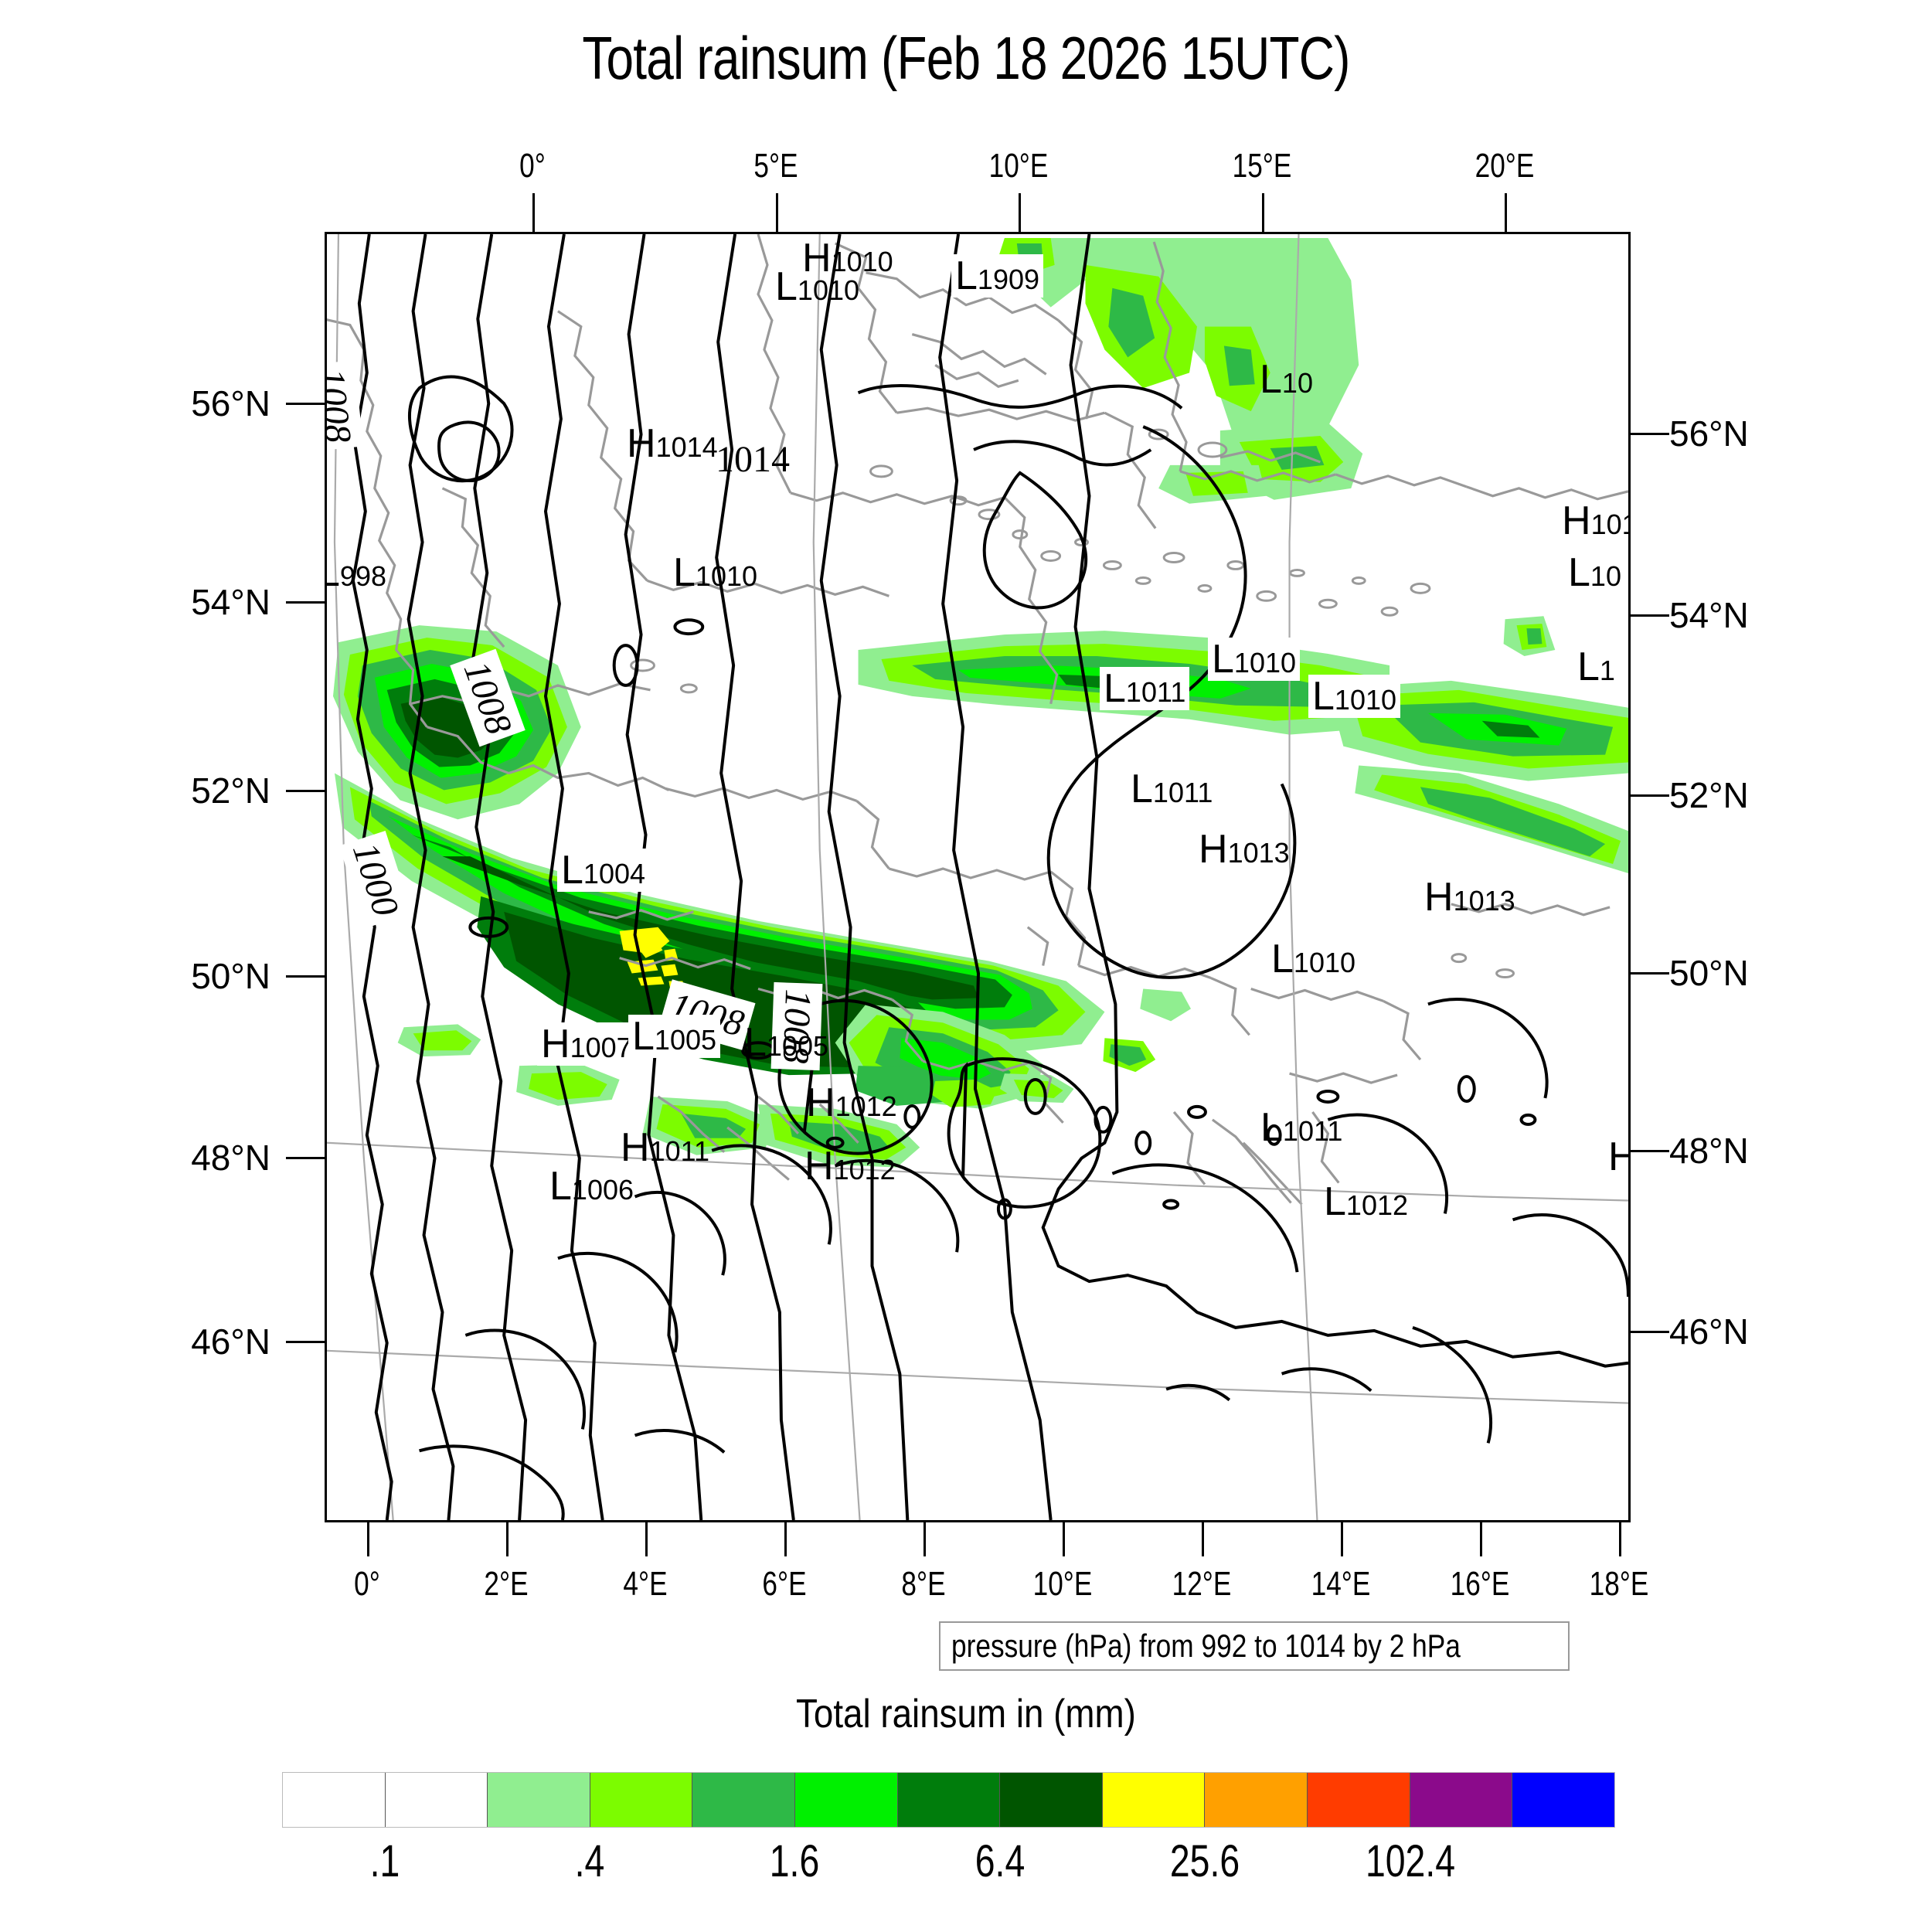  What do you see at coordinates (762, 897) in the screenshot?
I see `precip-field-main` at bounding box center [762, 897].